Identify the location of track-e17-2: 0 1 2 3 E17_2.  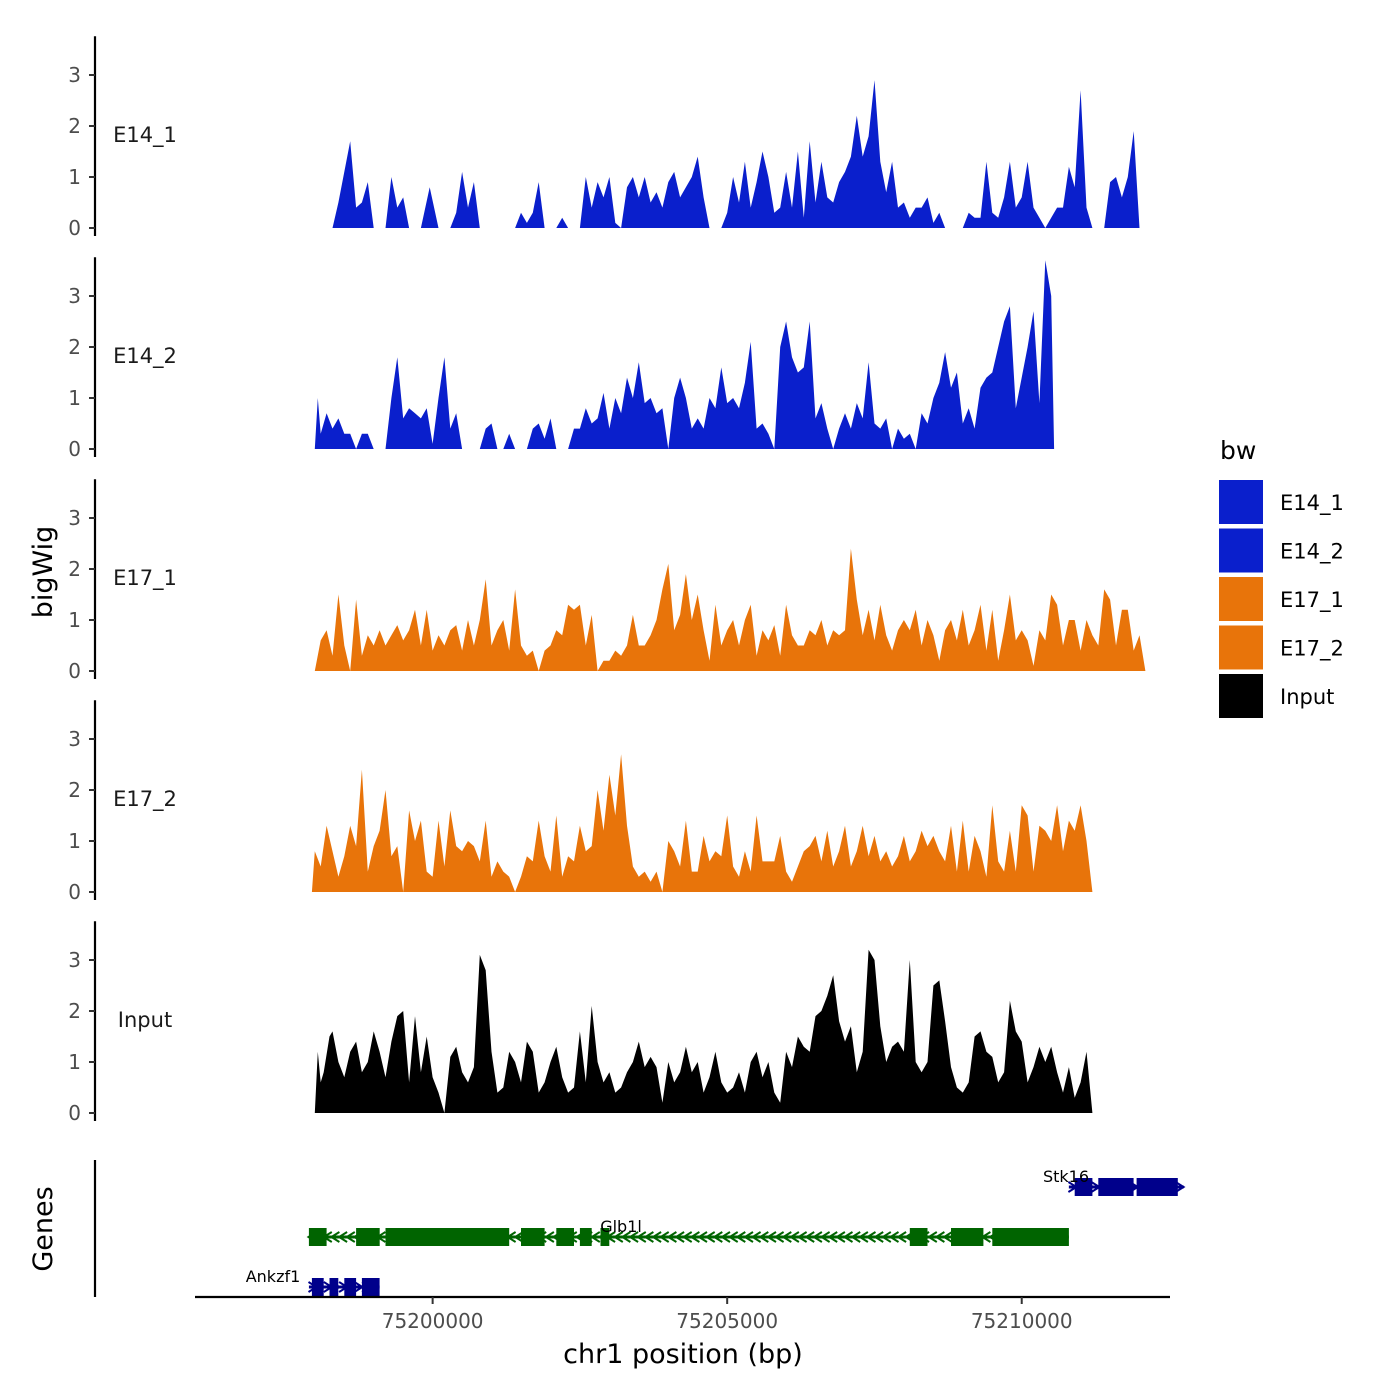
(580, 802).